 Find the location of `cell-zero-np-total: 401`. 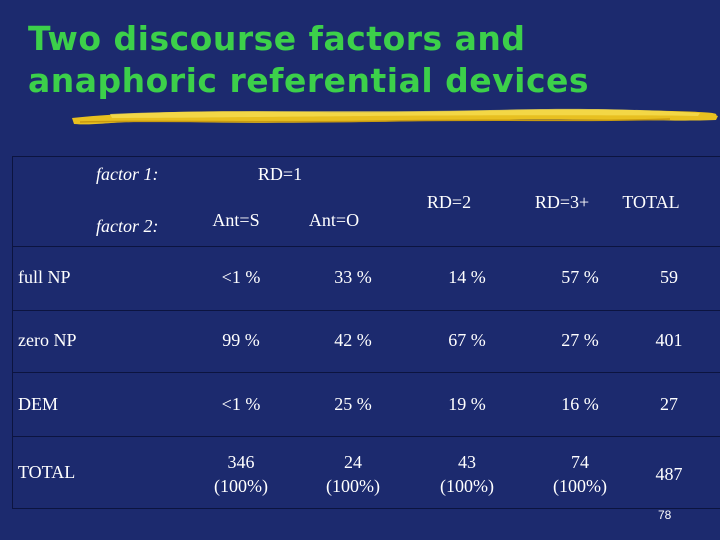

cell-zero-np-total: 401 is located at coordinates (669, 340).